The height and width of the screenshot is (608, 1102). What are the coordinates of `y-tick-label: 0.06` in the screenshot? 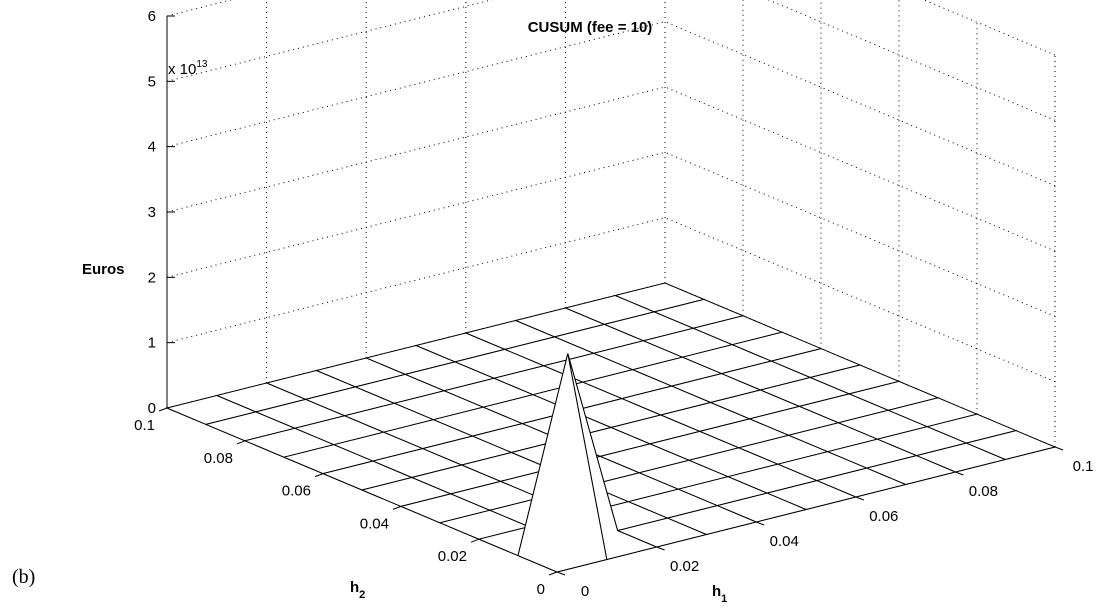 It's located at (296, 491).